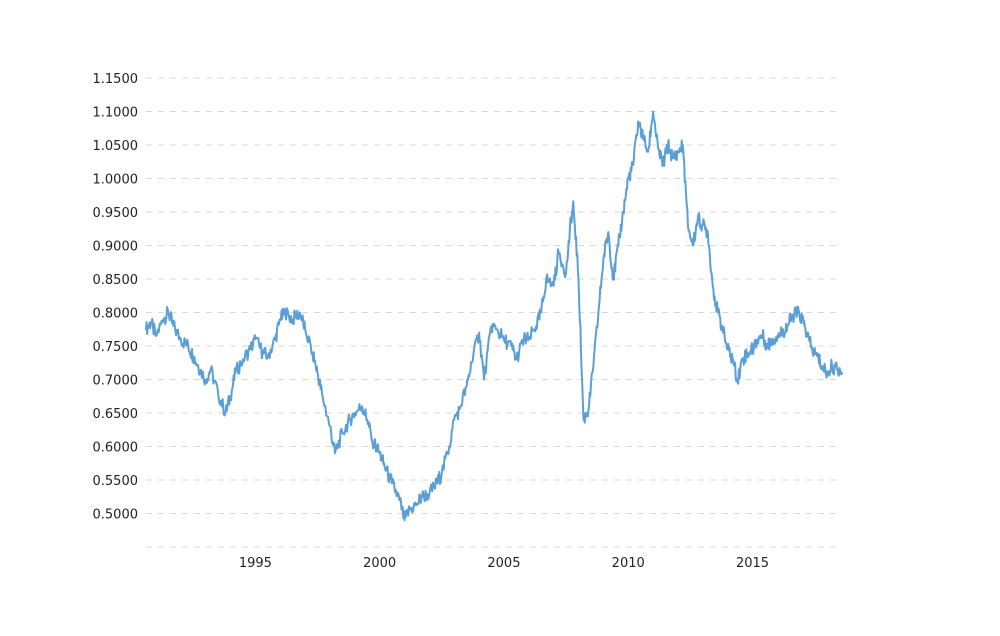 Image resolution: width=1000 pixels, height=636 pixels. What do you see at coordinates (116, 515) in the screenshot?
I see `y-tick-label-13: 0.5000` at bounding box center [116, 515].